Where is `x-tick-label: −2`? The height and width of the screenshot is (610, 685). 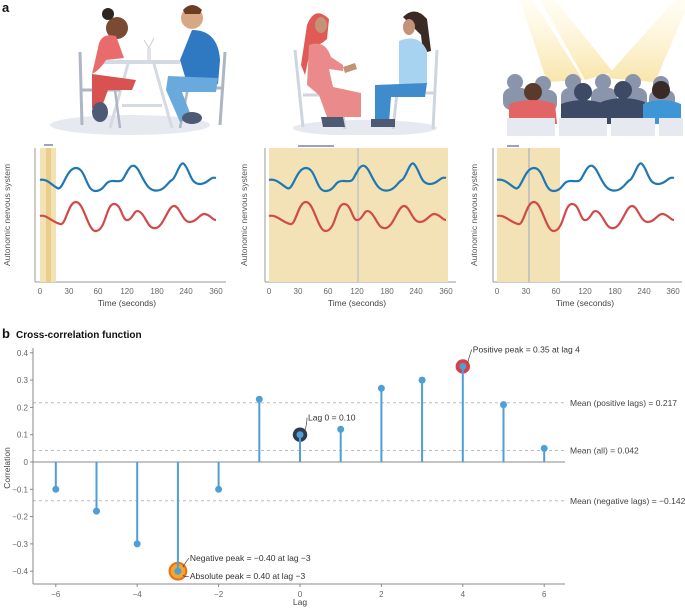
x-tick-label: −2 is located at coordinates (219, 594).